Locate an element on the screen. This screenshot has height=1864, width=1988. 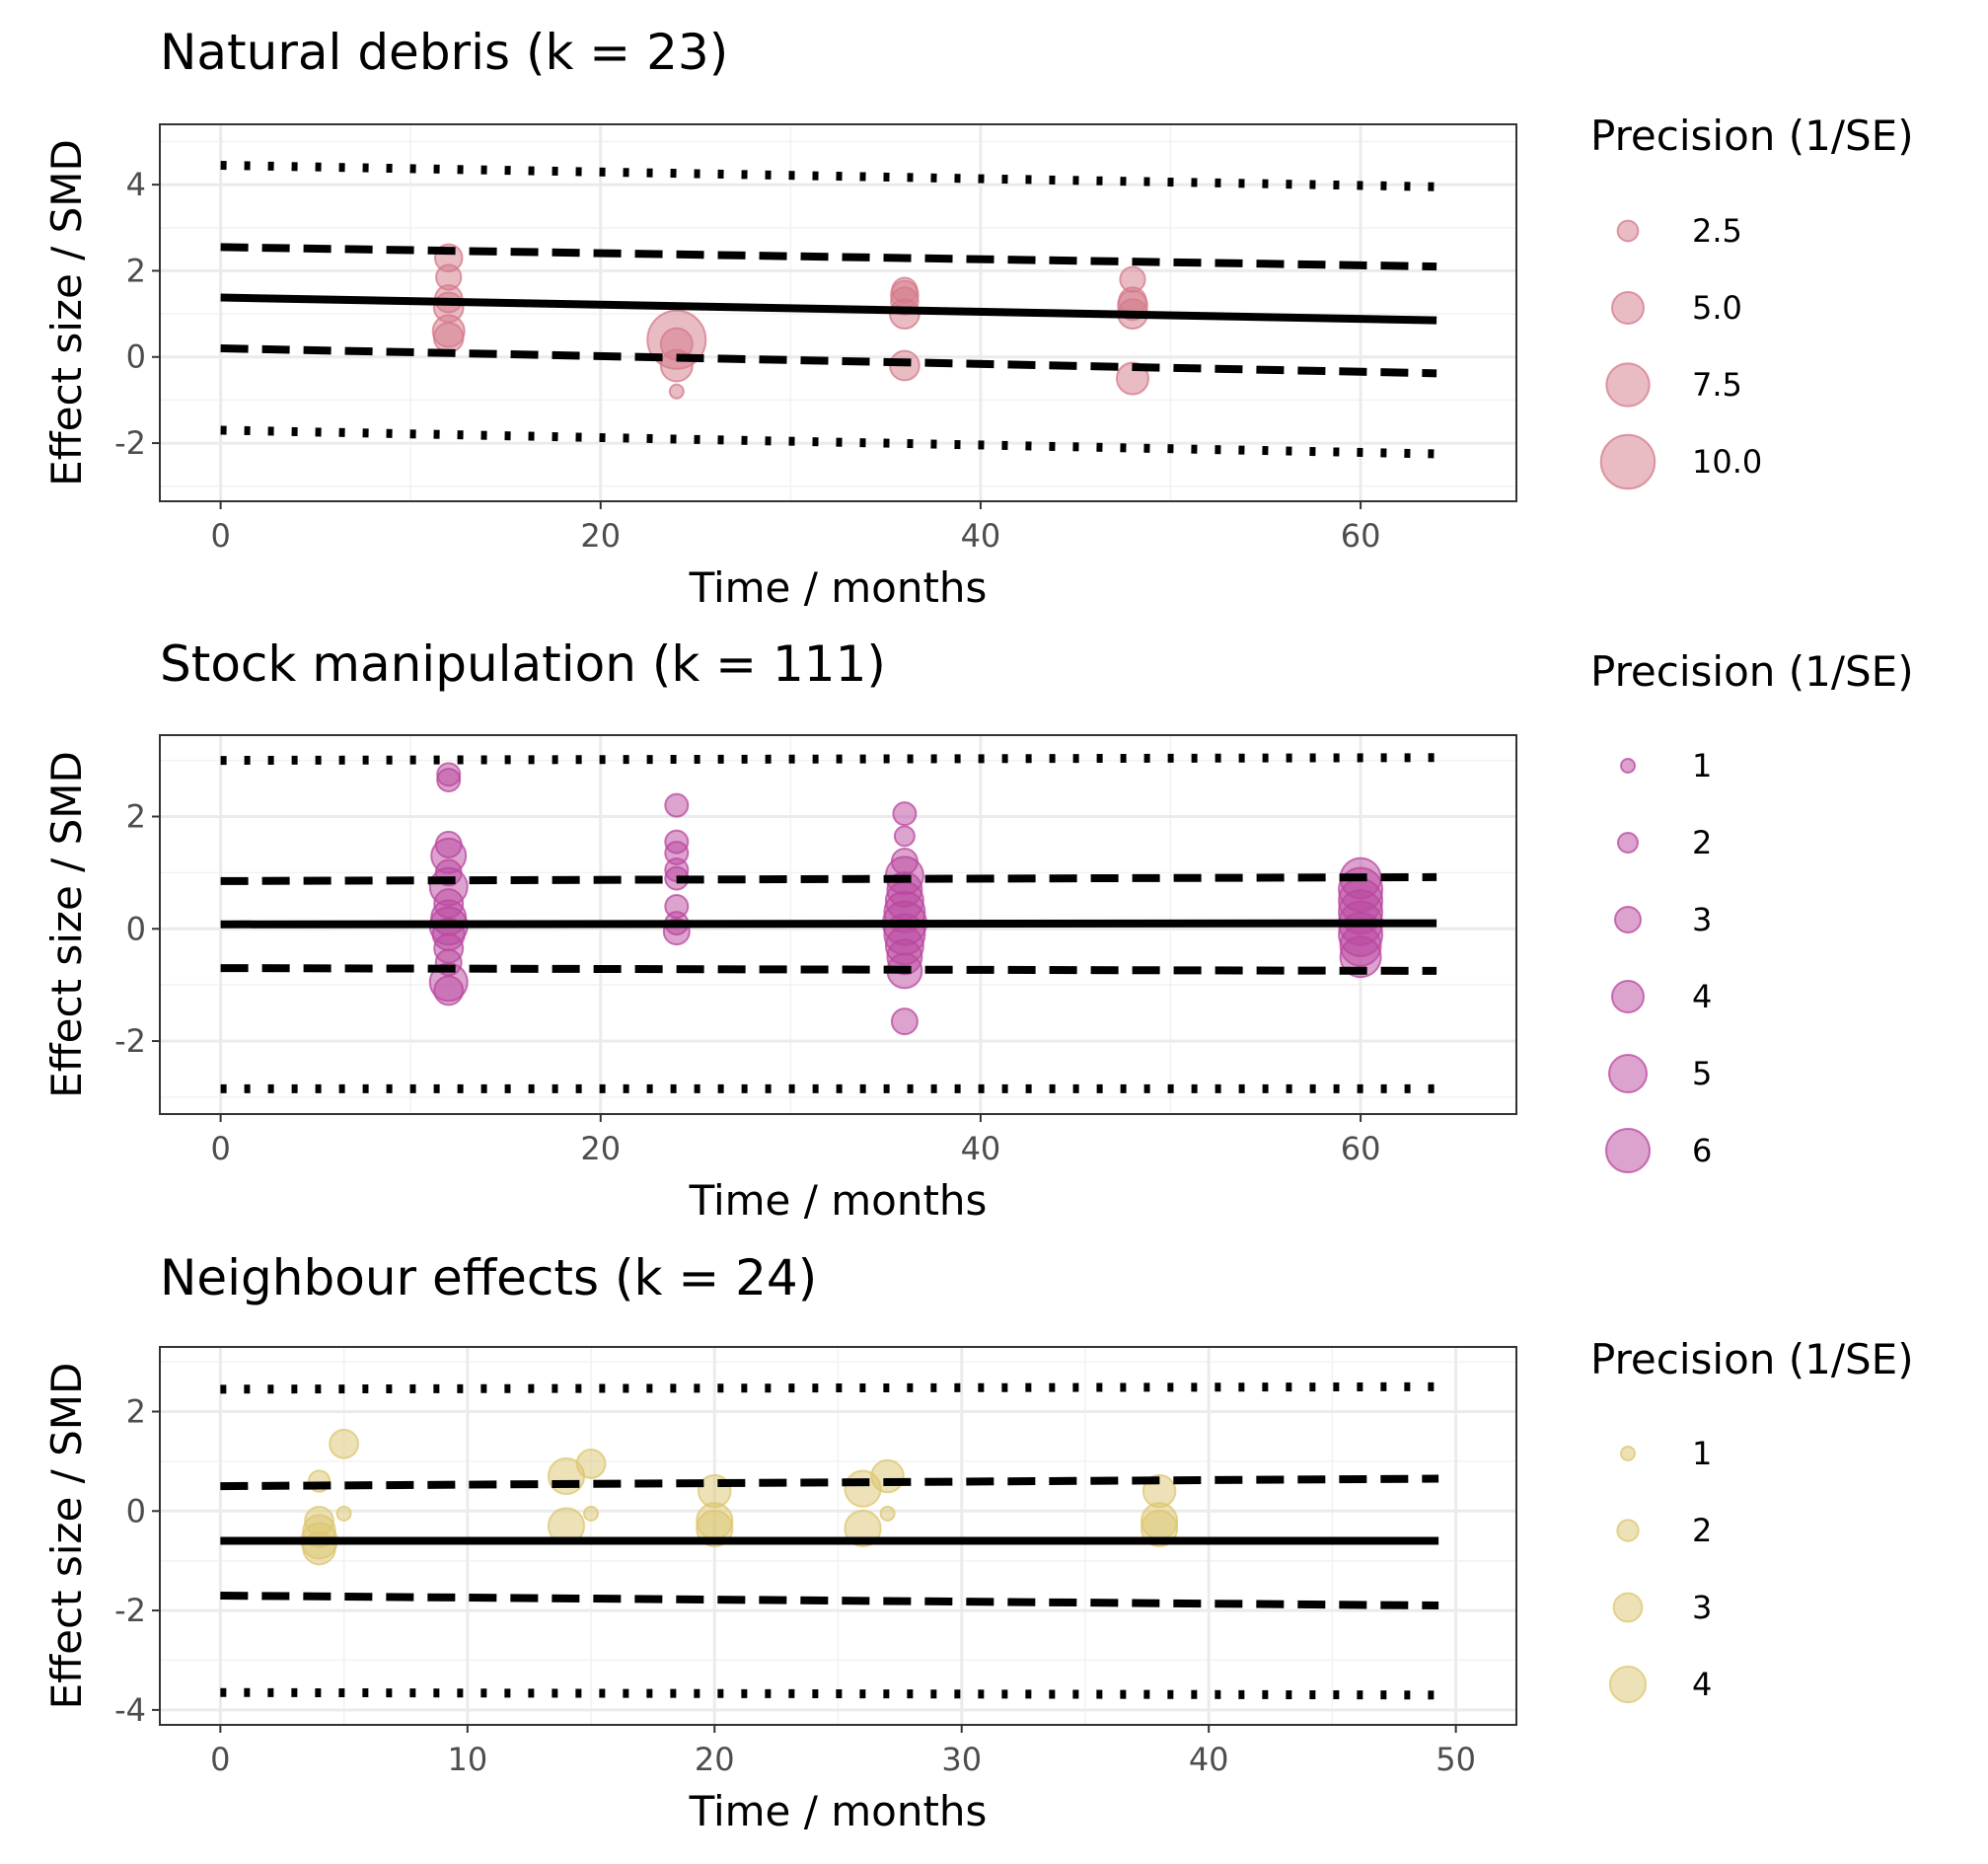
y-tick-label: -4 is located at coordinates (130, 1710).